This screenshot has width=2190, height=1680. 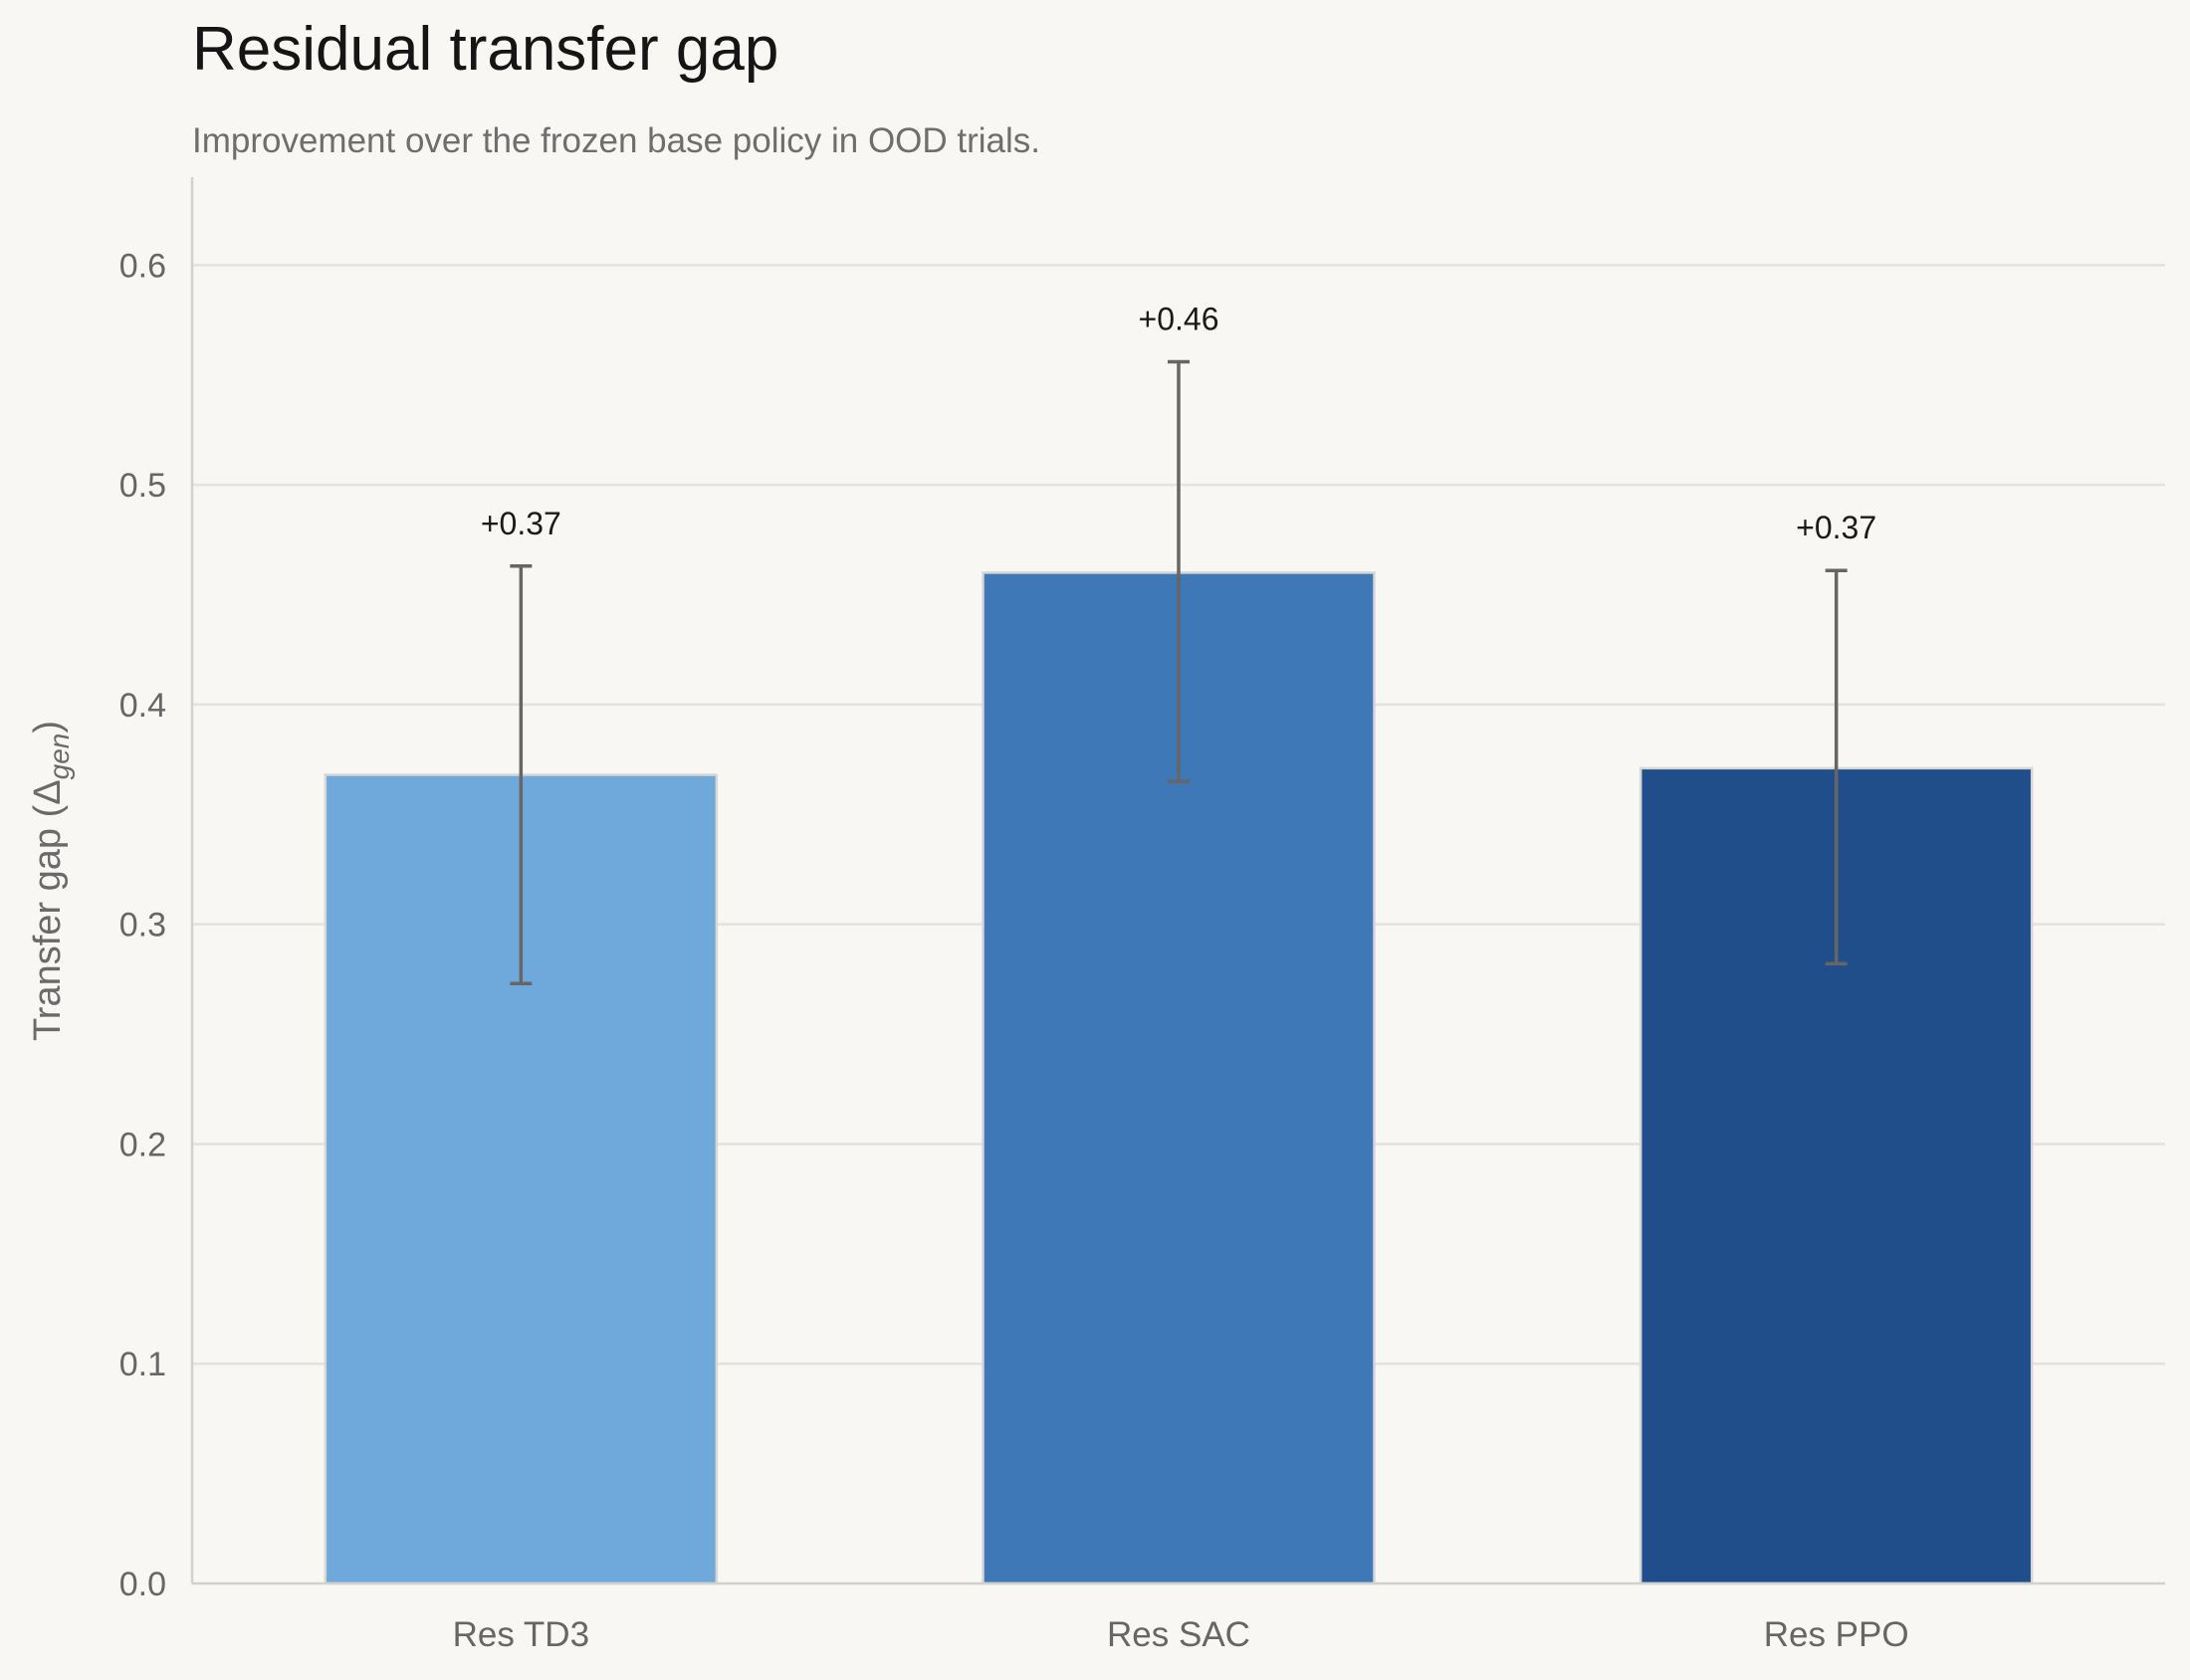 What do you see at coordinates (1836, 1634) in the screenshot?
I see `x-tick-label: Res PPO` at bounding box center [1836, 1634].